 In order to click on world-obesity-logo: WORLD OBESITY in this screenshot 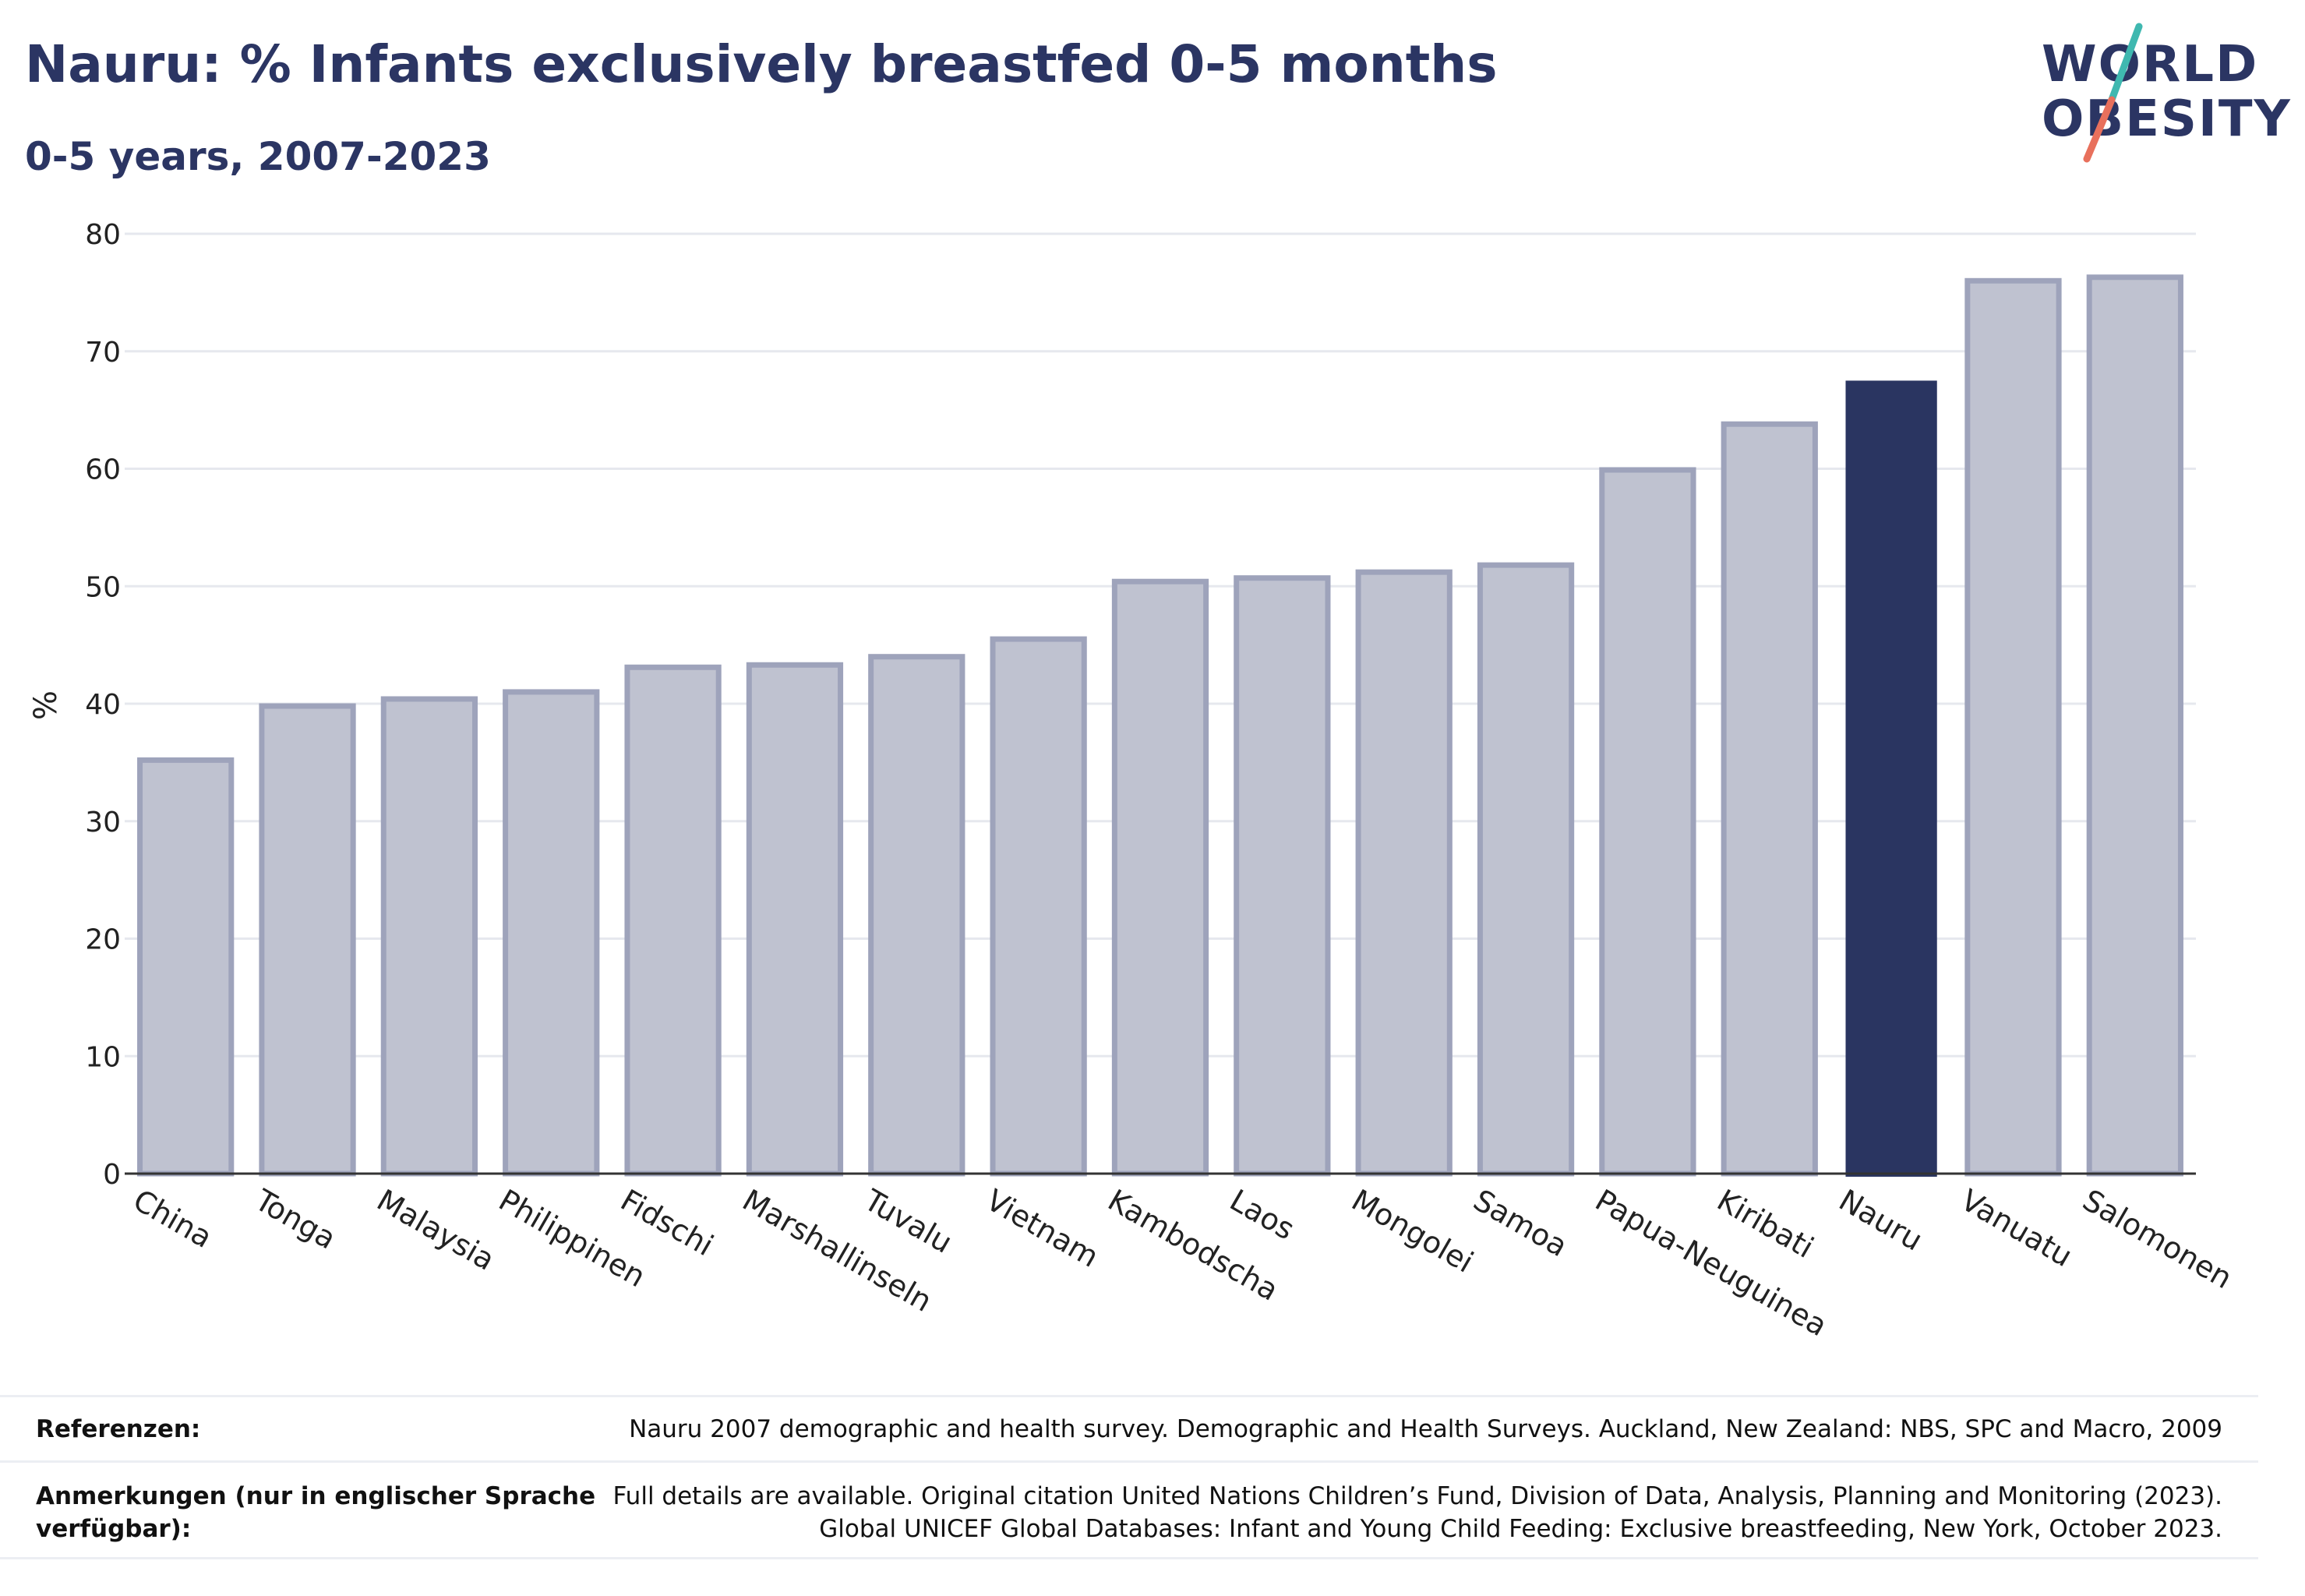, I will do `click(2158, 96)`.